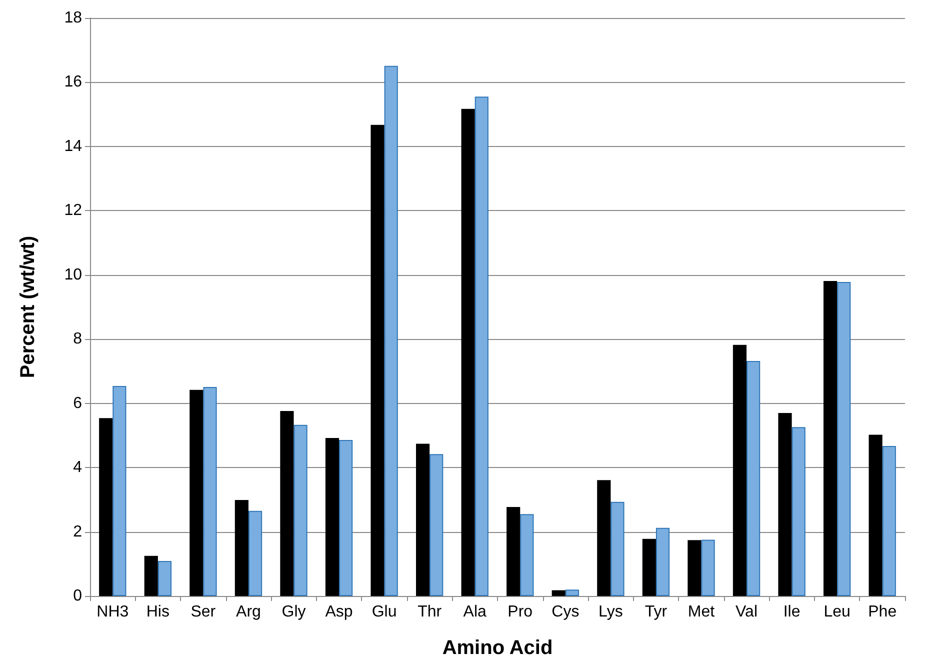 This screenshot has width=925, height=664. What do you see at coordinates (702, 612) in the screenshot?
I see `x-tick-label: Met` at bounding box center [702, 612].